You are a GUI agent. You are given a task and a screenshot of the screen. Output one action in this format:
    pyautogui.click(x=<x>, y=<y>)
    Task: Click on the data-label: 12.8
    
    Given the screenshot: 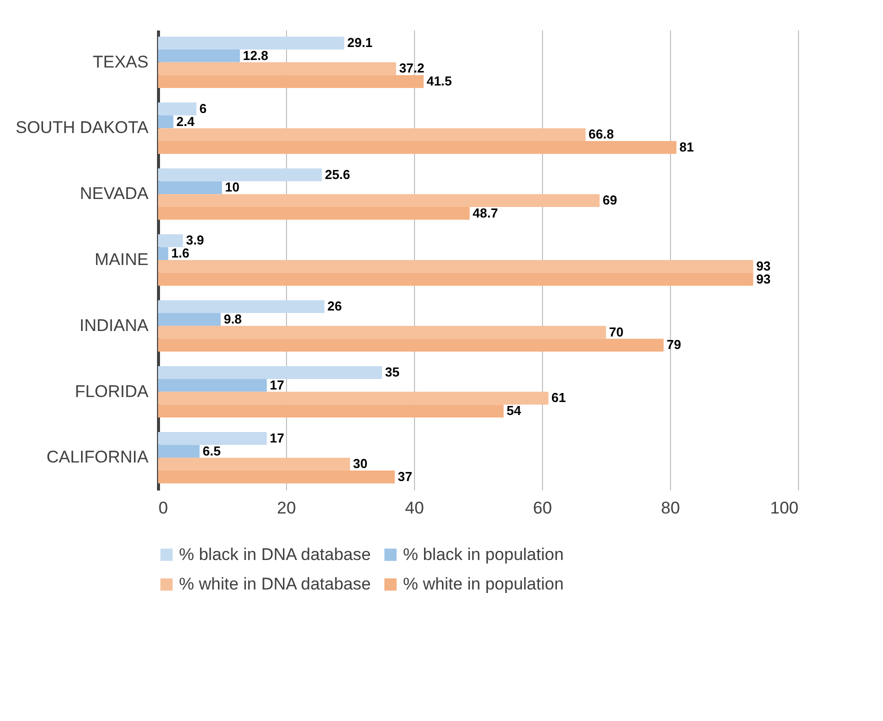 What is the action you would take?
    pyautogui.click(x=255, y=55)
    